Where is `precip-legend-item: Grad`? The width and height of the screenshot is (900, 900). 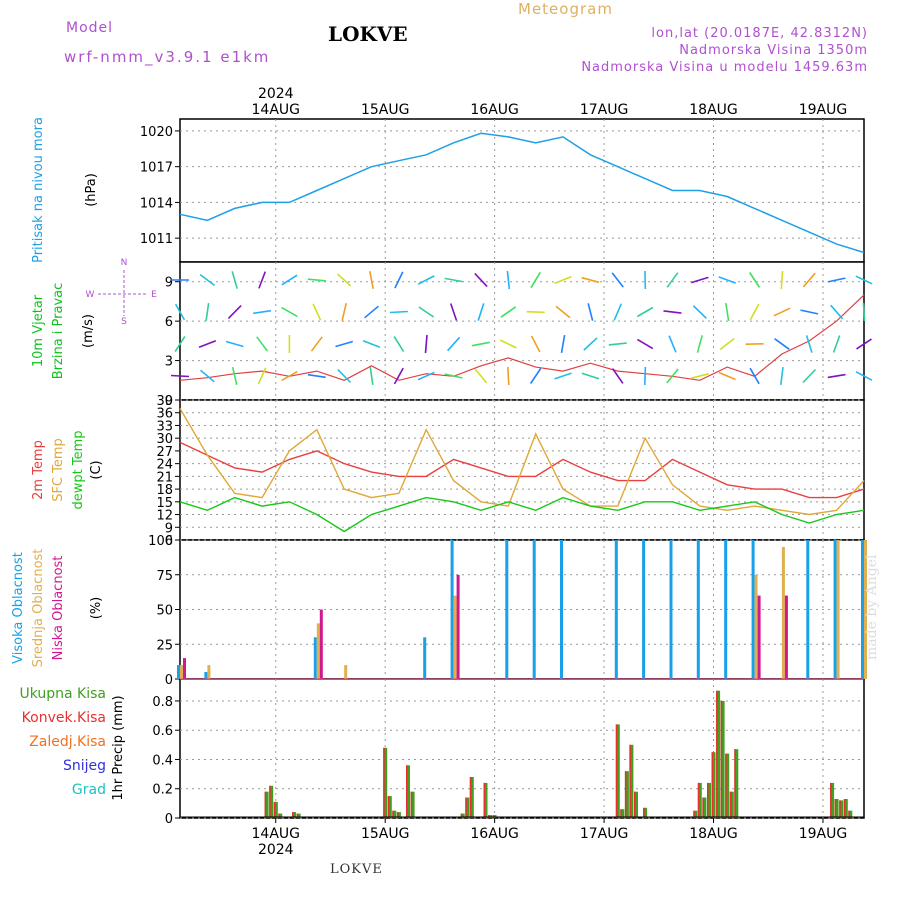
precip-legend-item: Grad is located at coordinates (89, 790).